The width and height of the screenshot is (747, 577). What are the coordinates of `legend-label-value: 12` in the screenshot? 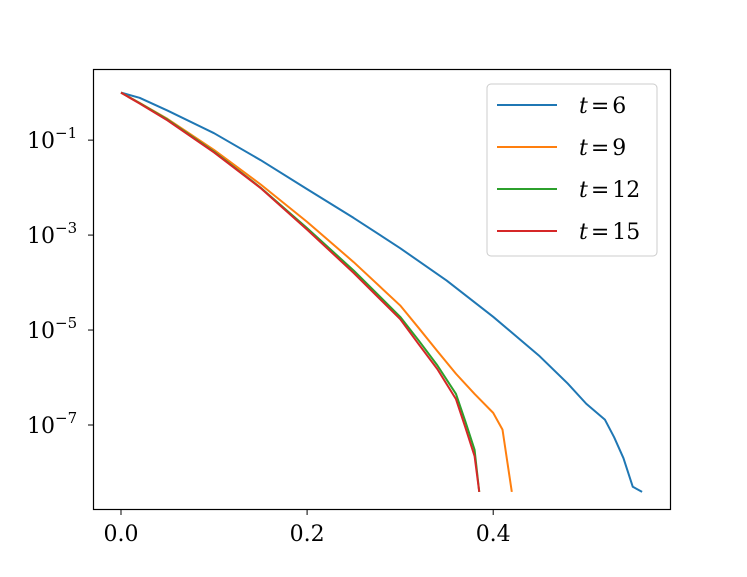 It's located at (626, 190).